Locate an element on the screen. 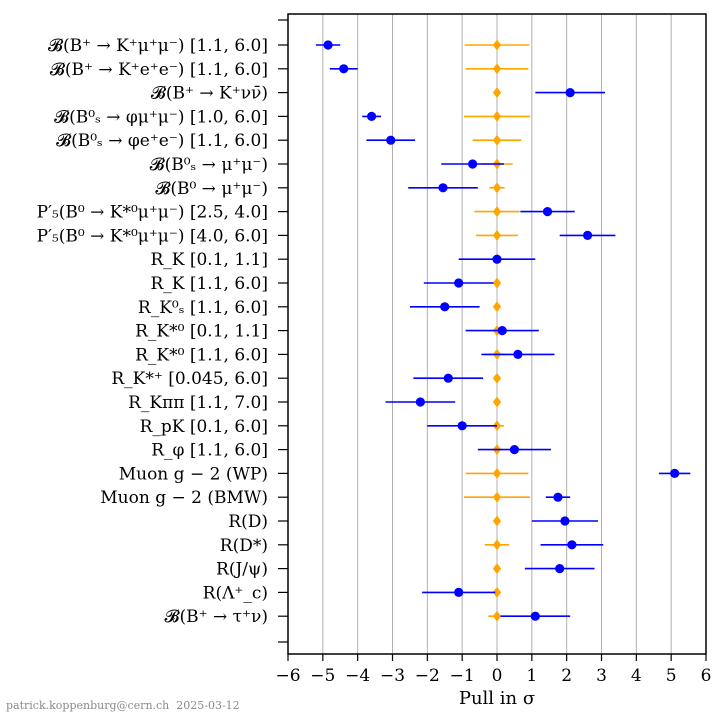 This screenshot has height=720, width=720. x-axis-title: Pull in σ is located at coordinates (497, 698).